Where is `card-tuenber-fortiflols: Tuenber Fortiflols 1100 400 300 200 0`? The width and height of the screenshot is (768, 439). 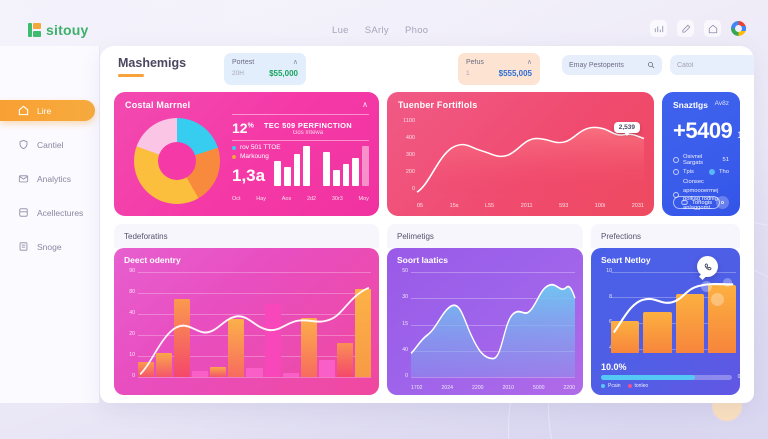
card-tuenber-fortiflols: Tuenber Fortiflols 1100 400 300 200 0 is located at coordinates (520, 154).